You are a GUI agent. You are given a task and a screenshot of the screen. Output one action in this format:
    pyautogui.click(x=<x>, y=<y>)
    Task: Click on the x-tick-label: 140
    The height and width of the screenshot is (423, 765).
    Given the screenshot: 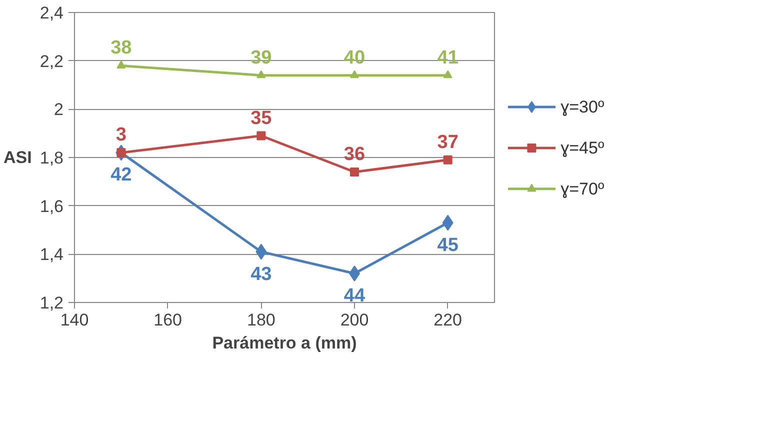 What is the action you would take?
    pyautogui.click(x=74, y=320)
    